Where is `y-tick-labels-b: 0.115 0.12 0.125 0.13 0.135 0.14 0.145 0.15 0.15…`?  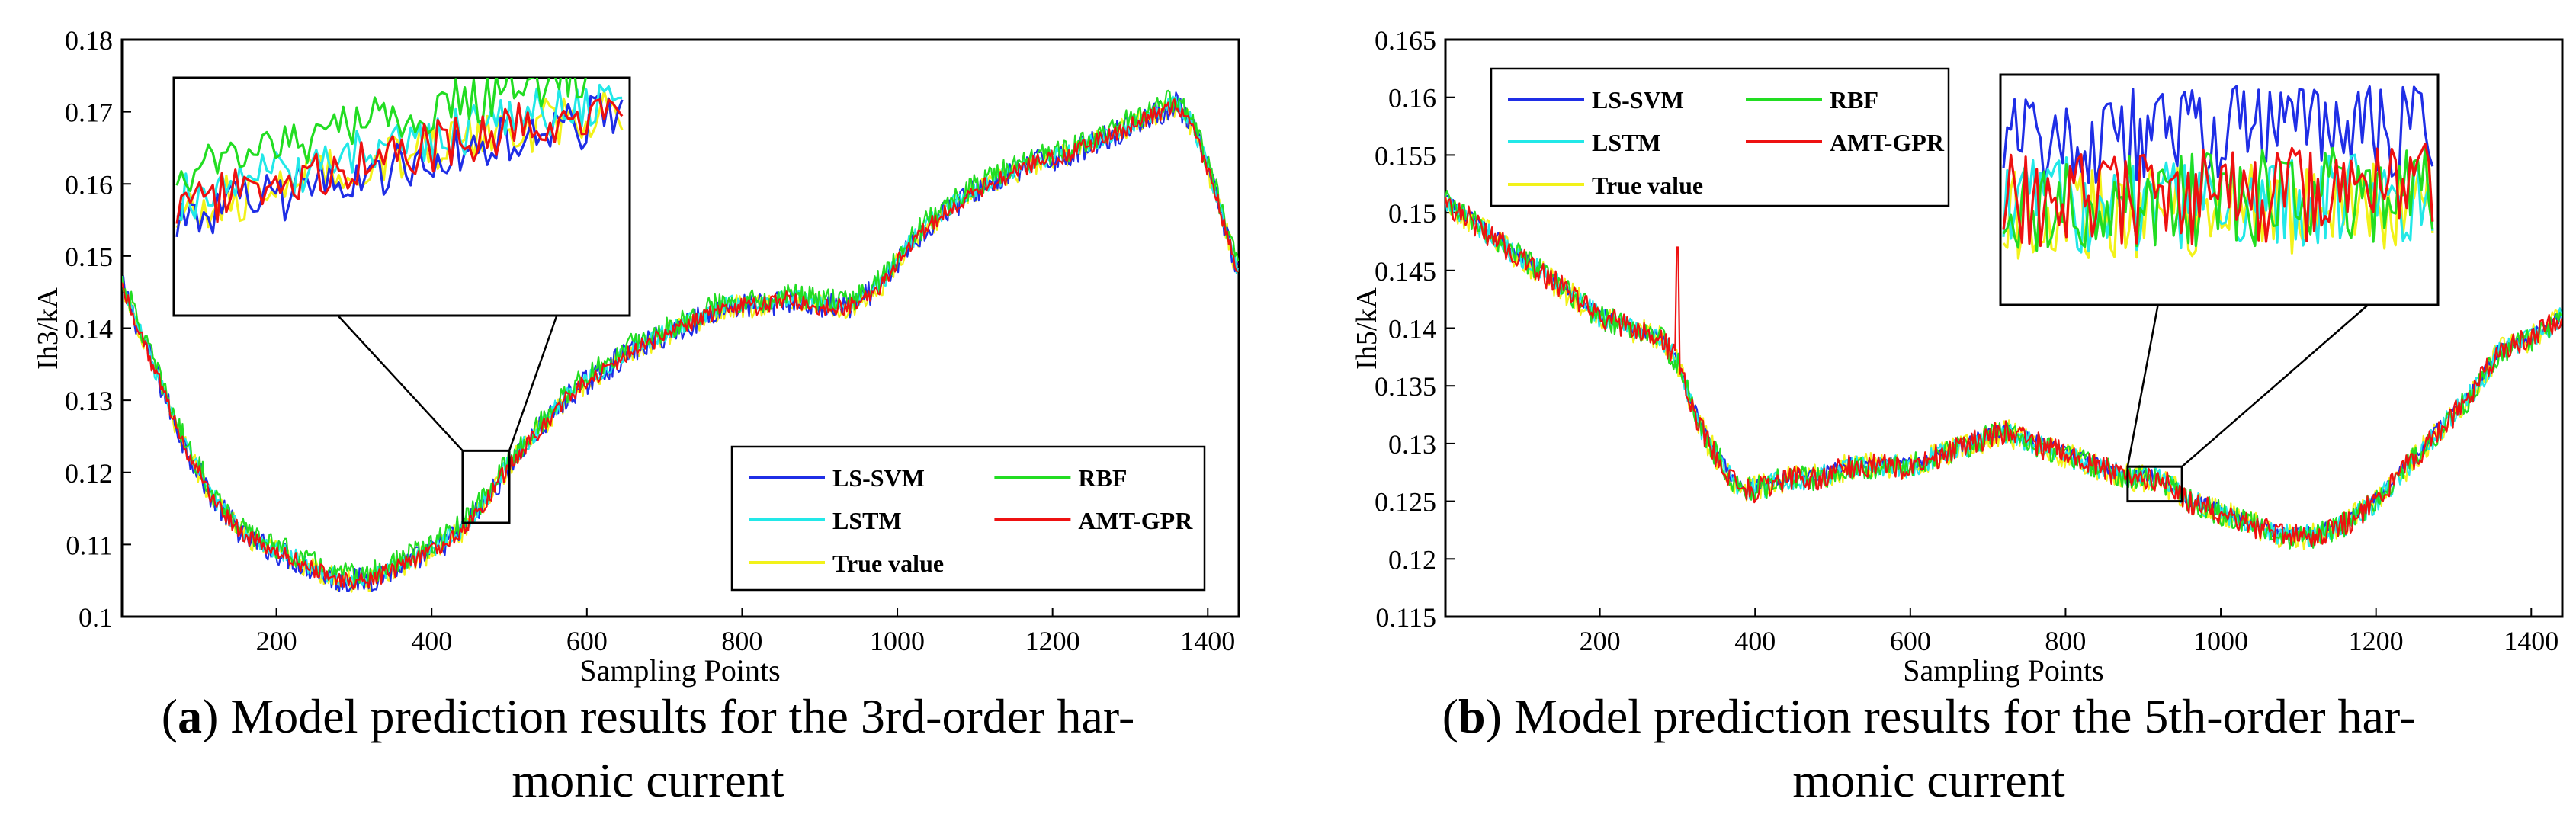
y-tick-labels-b: 0.115 0.12 0.125 0.13 0.135 0.14 0.145 0.15 0.15… is located at coordinates (1415, 329).